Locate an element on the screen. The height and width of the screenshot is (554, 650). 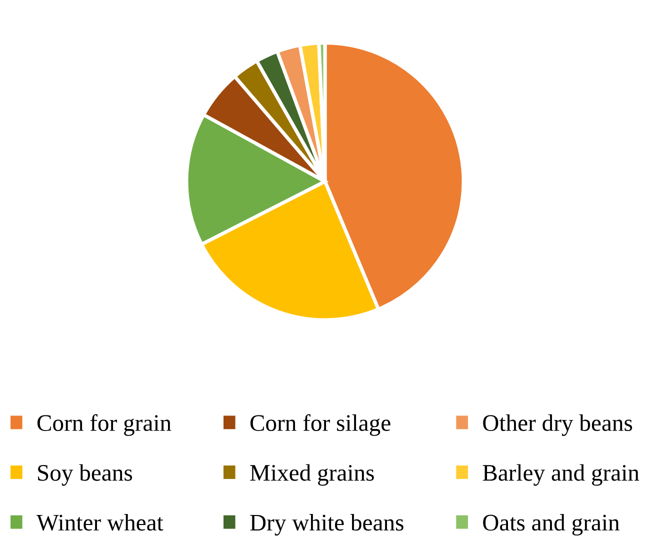
legend-label: Corn for silage is located at coordinates (320, 425).